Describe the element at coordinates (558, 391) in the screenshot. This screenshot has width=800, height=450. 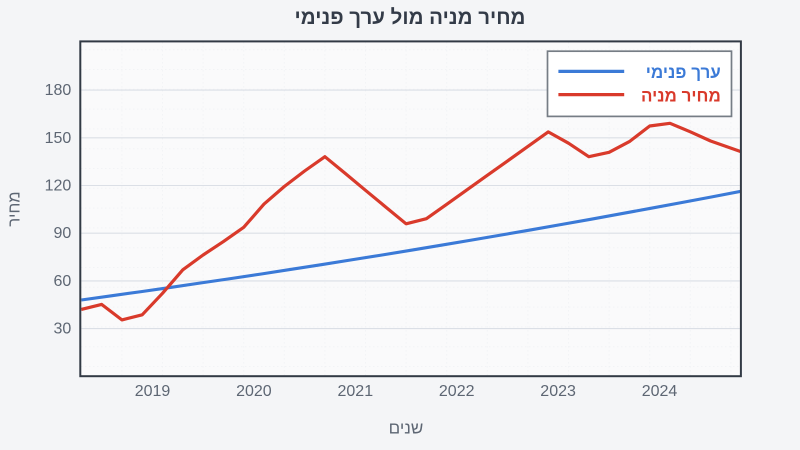
I see `svg-text: 2023` at that location.